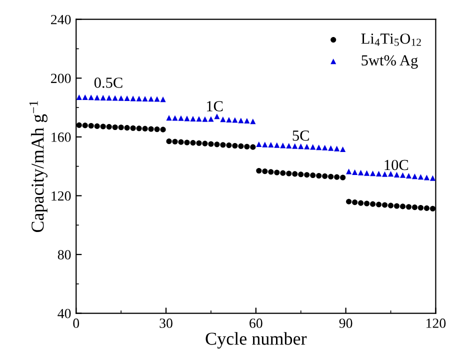 This screenshot has height=352, width=467. Describe the element at coordinates (391, 40) in the screenshot. I see `legend-label: Li$_{4}$Ti$_{5}$O$_{12}$` at that location.